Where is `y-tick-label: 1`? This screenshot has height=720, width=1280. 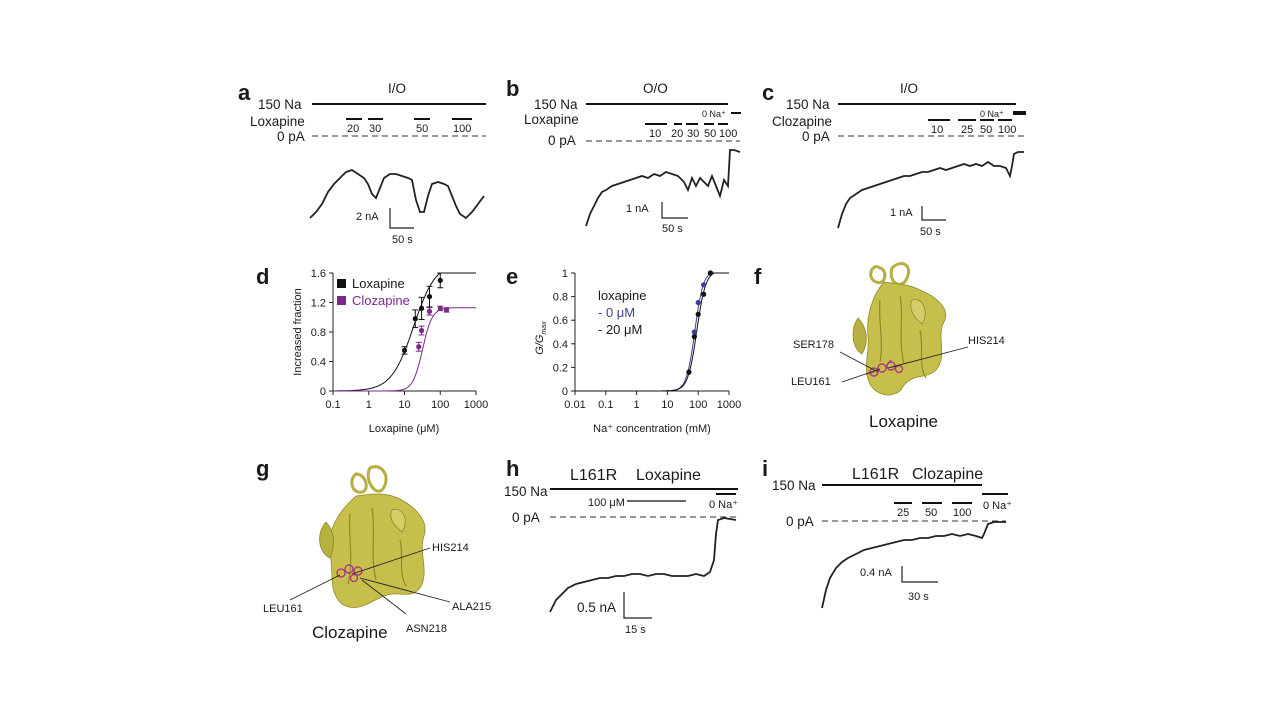
y-tick-label: 1 is located at coordinates (565, 274).